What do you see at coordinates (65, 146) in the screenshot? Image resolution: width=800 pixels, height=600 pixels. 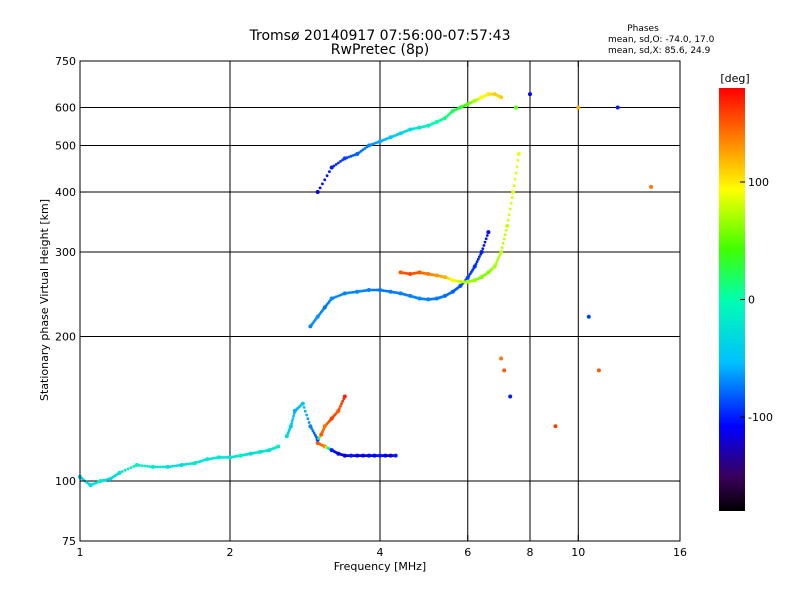 I see `y-tick-label: 500` at bounding box center [65, 146].